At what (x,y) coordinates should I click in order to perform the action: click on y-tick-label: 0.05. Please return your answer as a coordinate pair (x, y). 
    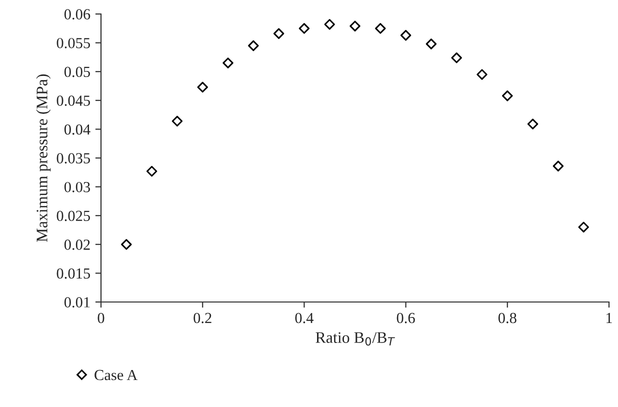
    Looking at the image, I should click on (77, 72).